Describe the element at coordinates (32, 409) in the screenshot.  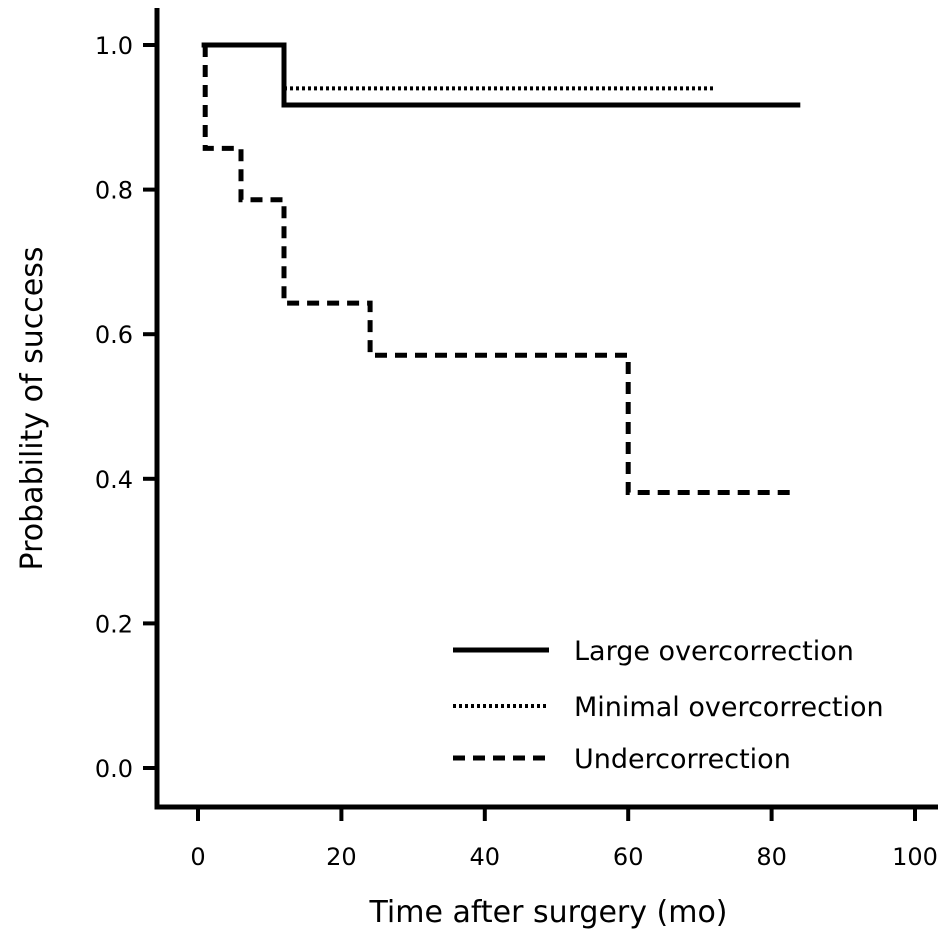
I see `y-axis-title: Probability of success` at that location.